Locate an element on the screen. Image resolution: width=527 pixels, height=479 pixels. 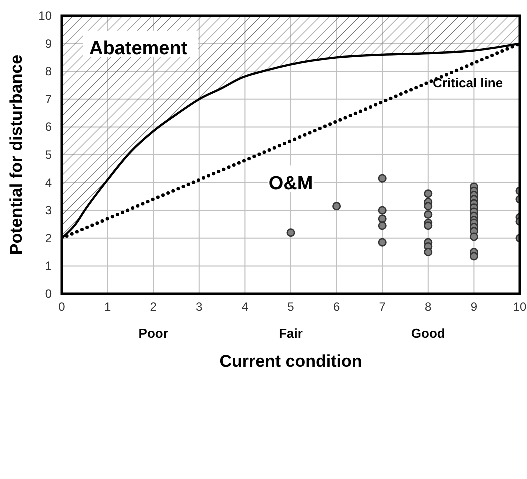
annotation: O&M is located at coordinates (291, 183).